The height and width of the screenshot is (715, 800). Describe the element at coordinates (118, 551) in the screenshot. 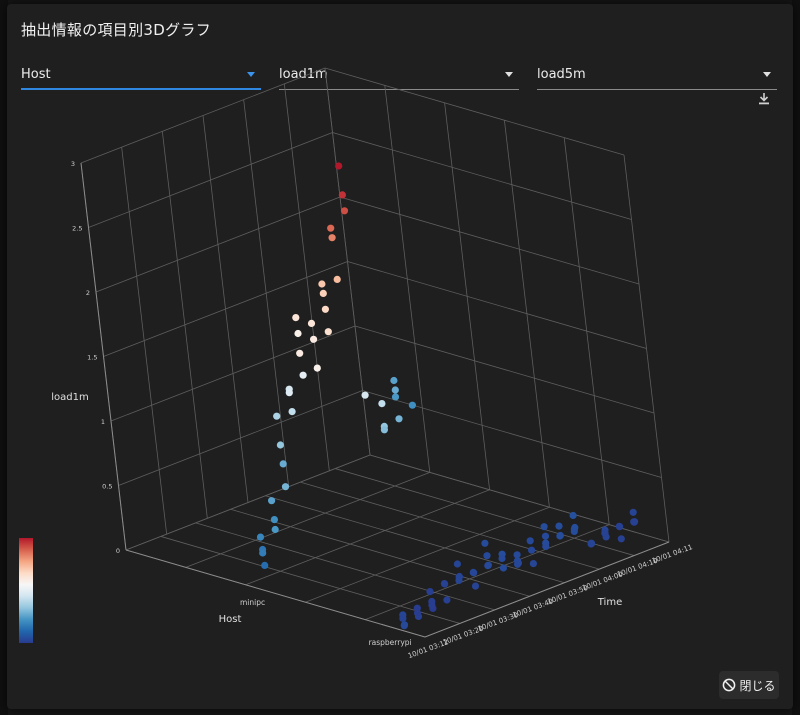

I see `z-tick-label: 0` at that location.